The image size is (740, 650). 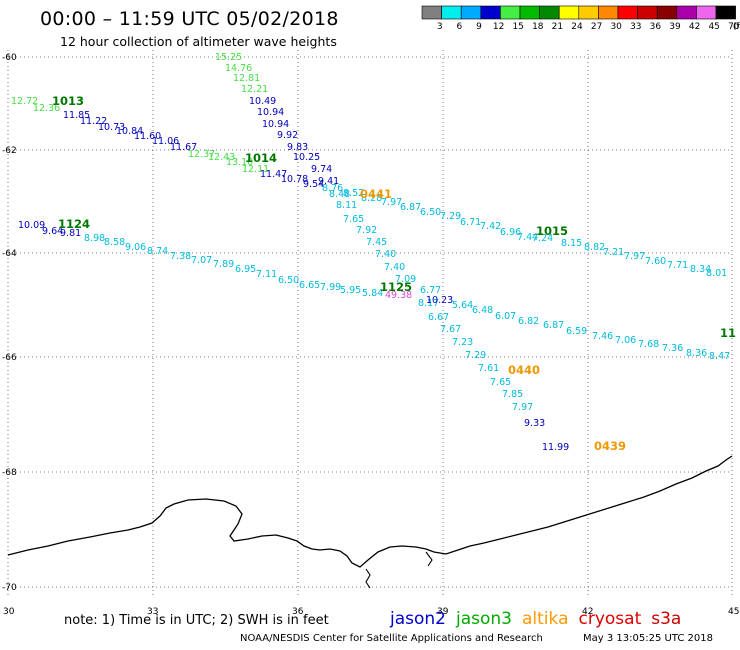 What do you see at coordinates (221, 157) in the screenshot?
I see `wave-height-value: 12.43` at bounding box center [221, 157].